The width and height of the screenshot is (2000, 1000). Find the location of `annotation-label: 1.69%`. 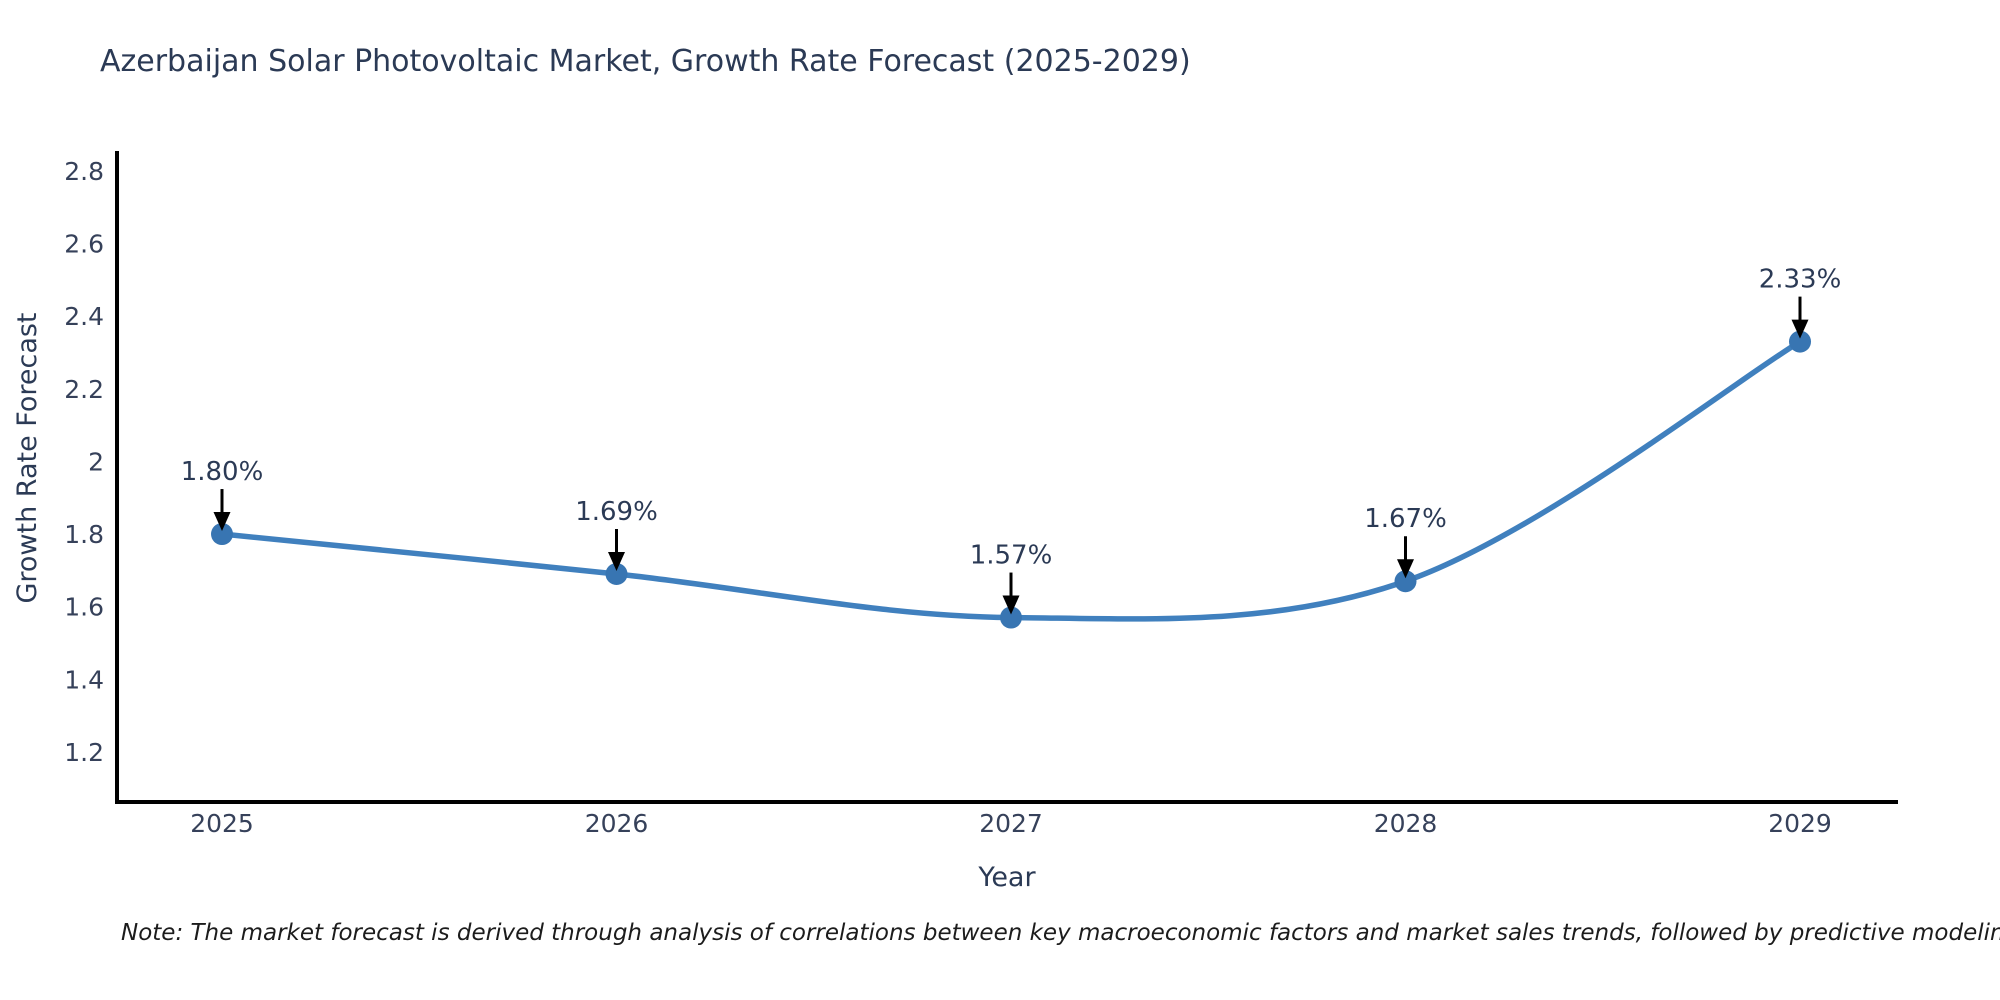

annotation-label: 1.69% is located at coordinates (616, 512).